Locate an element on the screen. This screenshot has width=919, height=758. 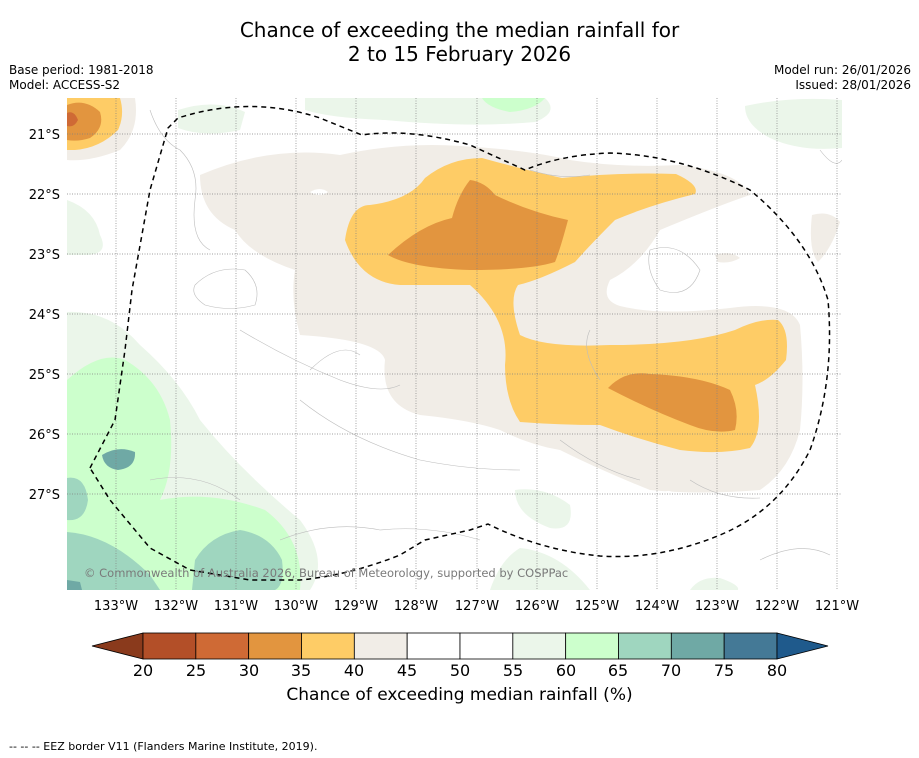
green-pale-region-southeast is located at coordinates (540, 569).